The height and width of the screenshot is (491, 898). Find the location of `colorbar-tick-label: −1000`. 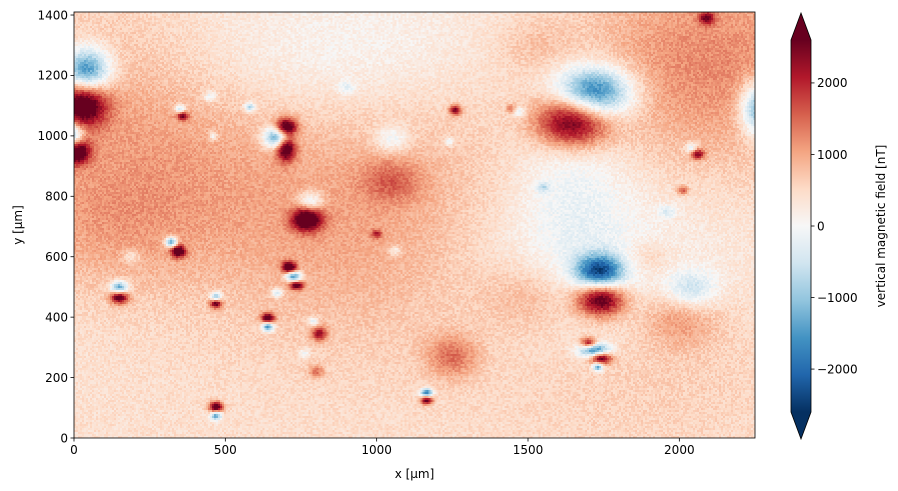

colorbar-tick-label: −1000 is located at coordinates (837, 298).